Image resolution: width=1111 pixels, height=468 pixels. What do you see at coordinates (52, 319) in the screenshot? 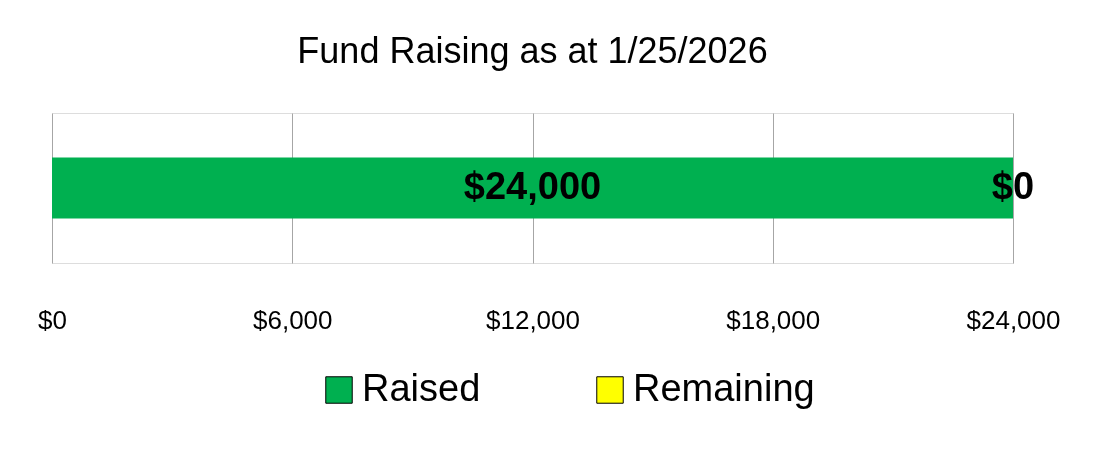
I see `x-tick-label: $0` at bounding box center [52, 319].